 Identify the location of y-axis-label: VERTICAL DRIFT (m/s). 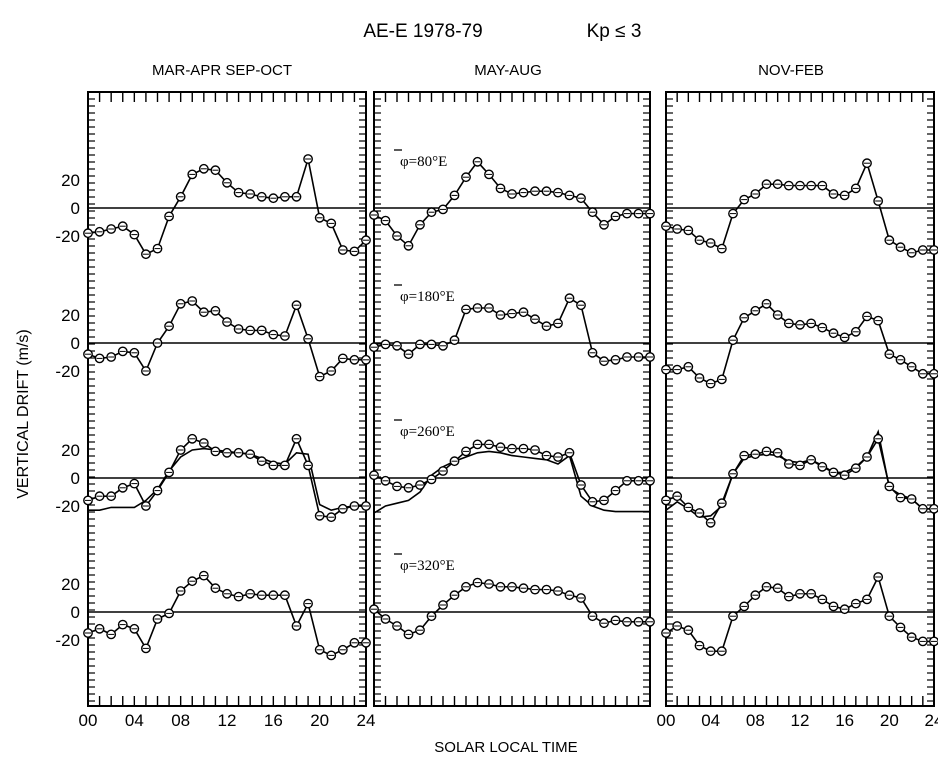
(23, 414).